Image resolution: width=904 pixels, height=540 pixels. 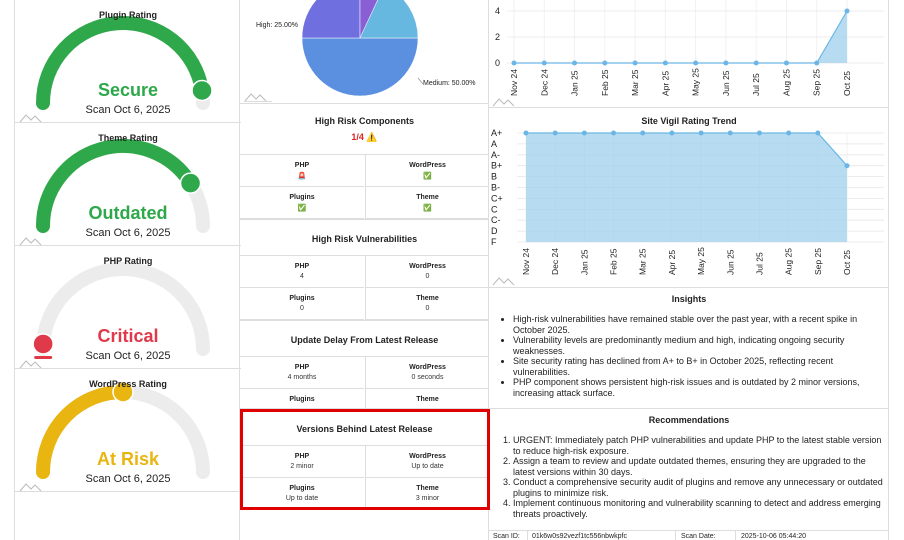 I want to click on y-tick-label: 0, so click(x=497, y=63).